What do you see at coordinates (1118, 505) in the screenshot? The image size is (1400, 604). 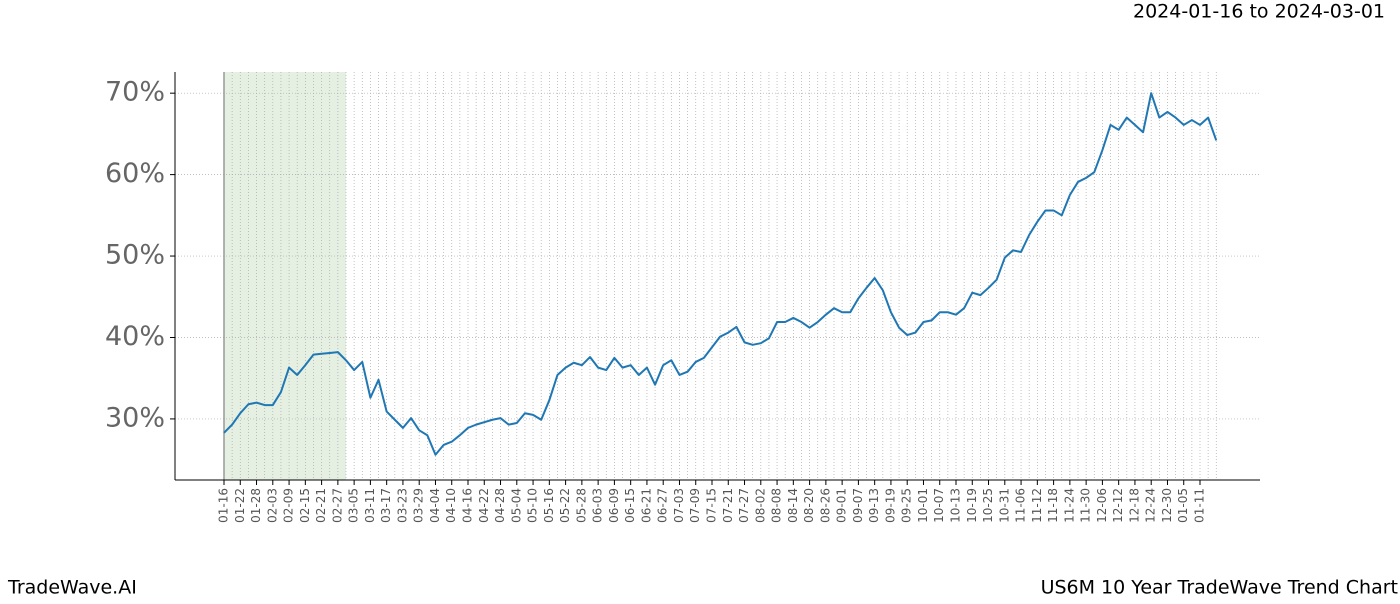 I see `x-tick-label: 12-12` at bounding box center [1118, 505].